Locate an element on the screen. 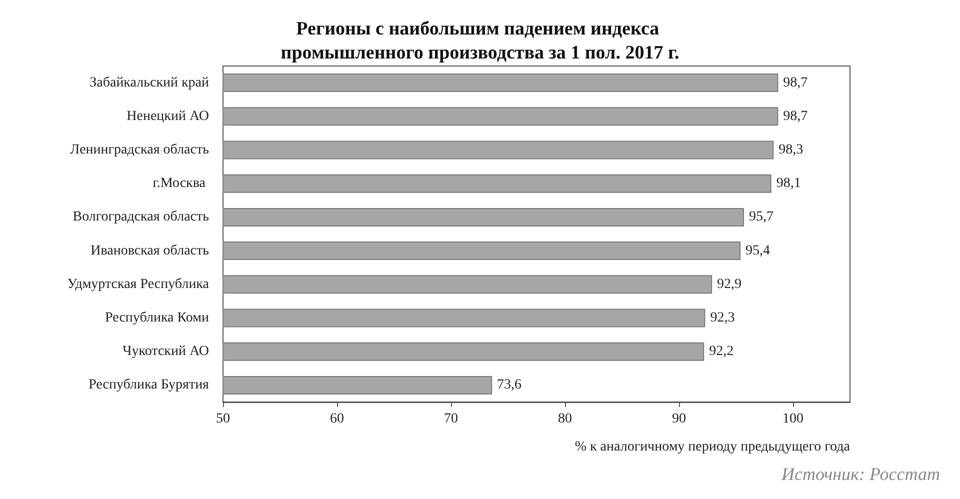 This screenshot has width=960, height=499. x-tick-label: 70 is located at coordinates (451, 419).